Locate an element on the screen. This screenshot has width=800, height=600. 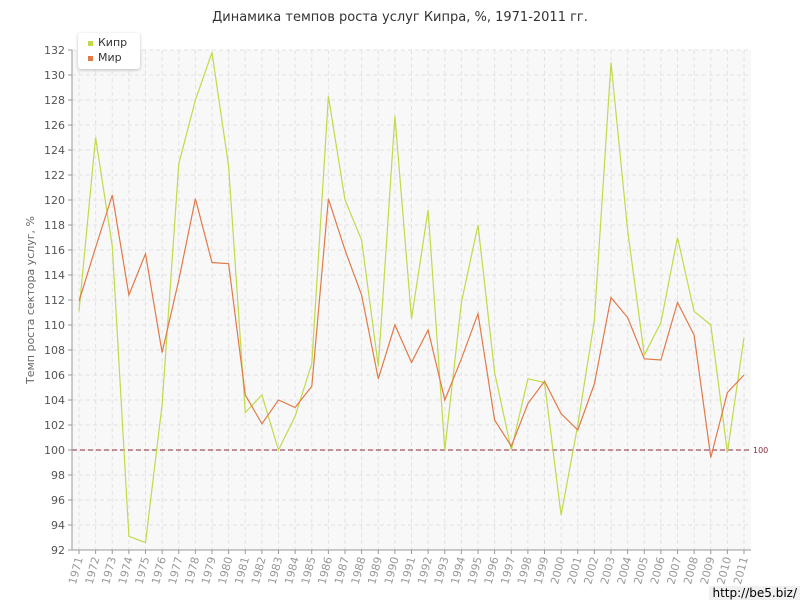
y-tick-label: 110 is located at coordinates (54, 325).